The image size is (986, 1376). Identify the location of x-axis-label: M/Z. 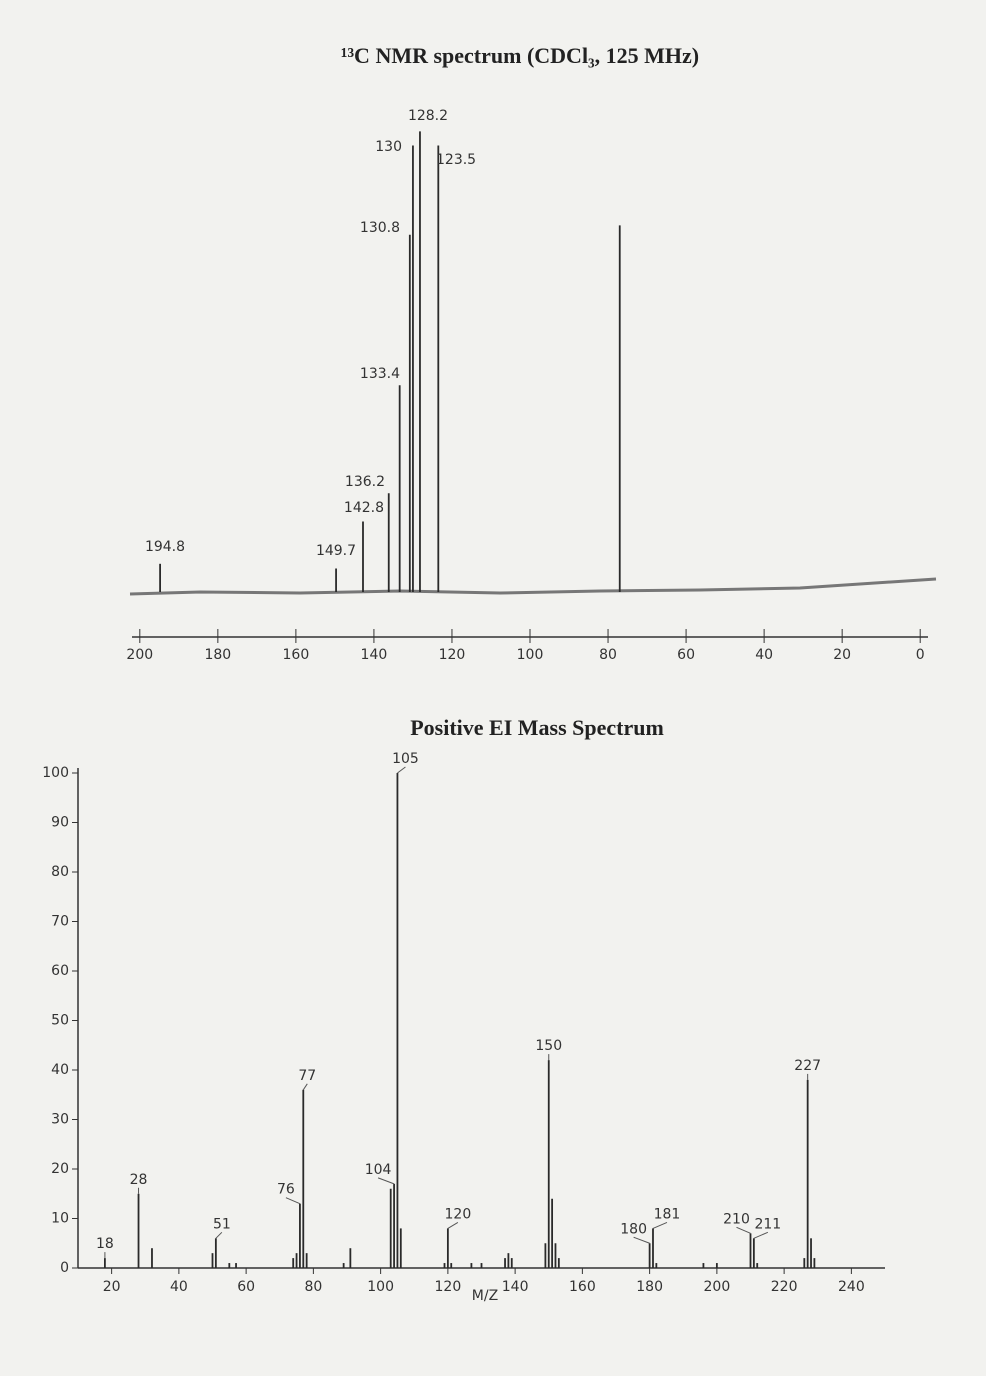
(485, 1296).